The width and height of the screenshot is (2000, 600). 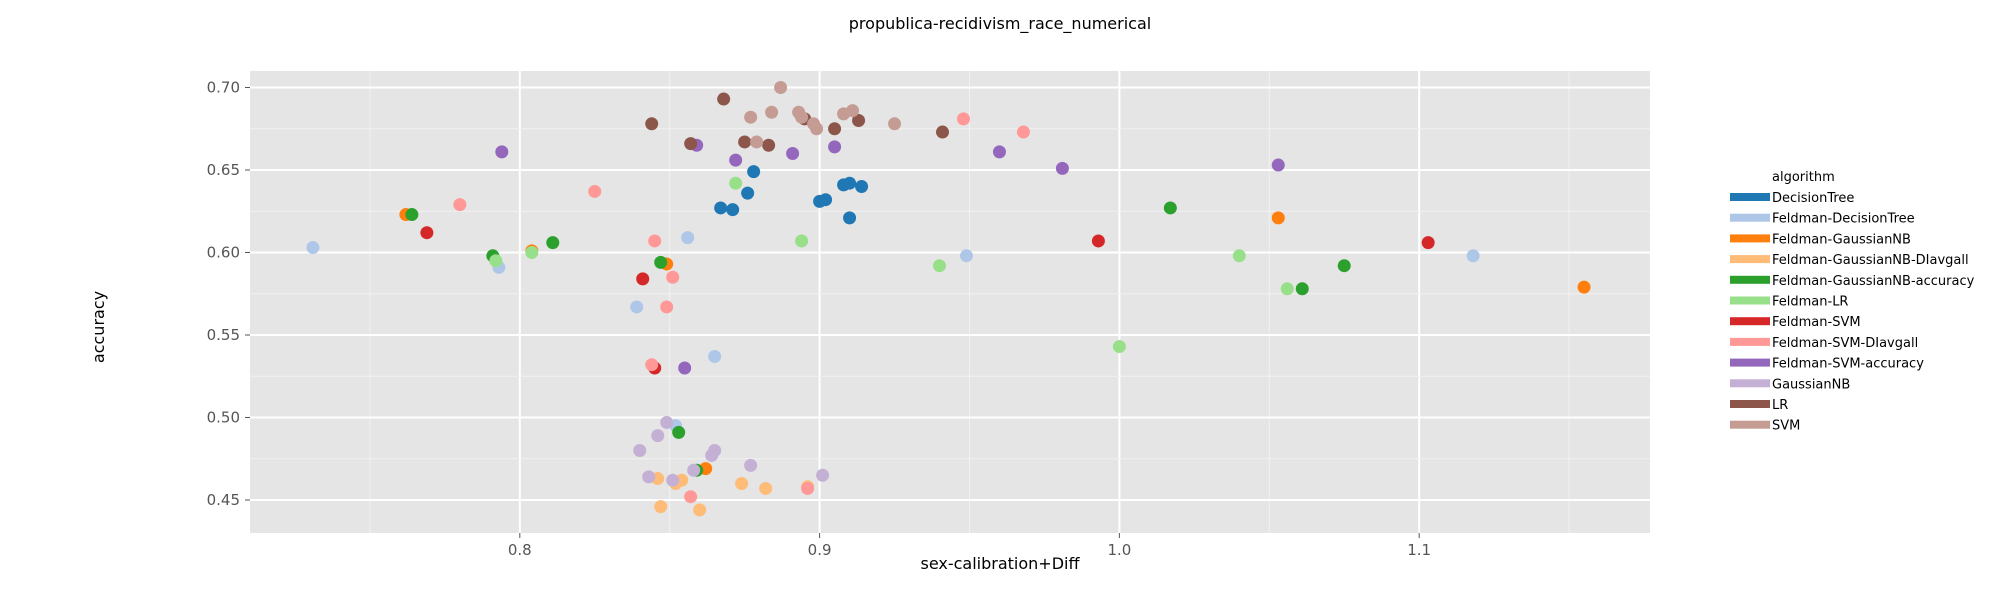 I want to click on chart-title: propublica-recidivism_race_numerical, so click(x=1000, y=24).